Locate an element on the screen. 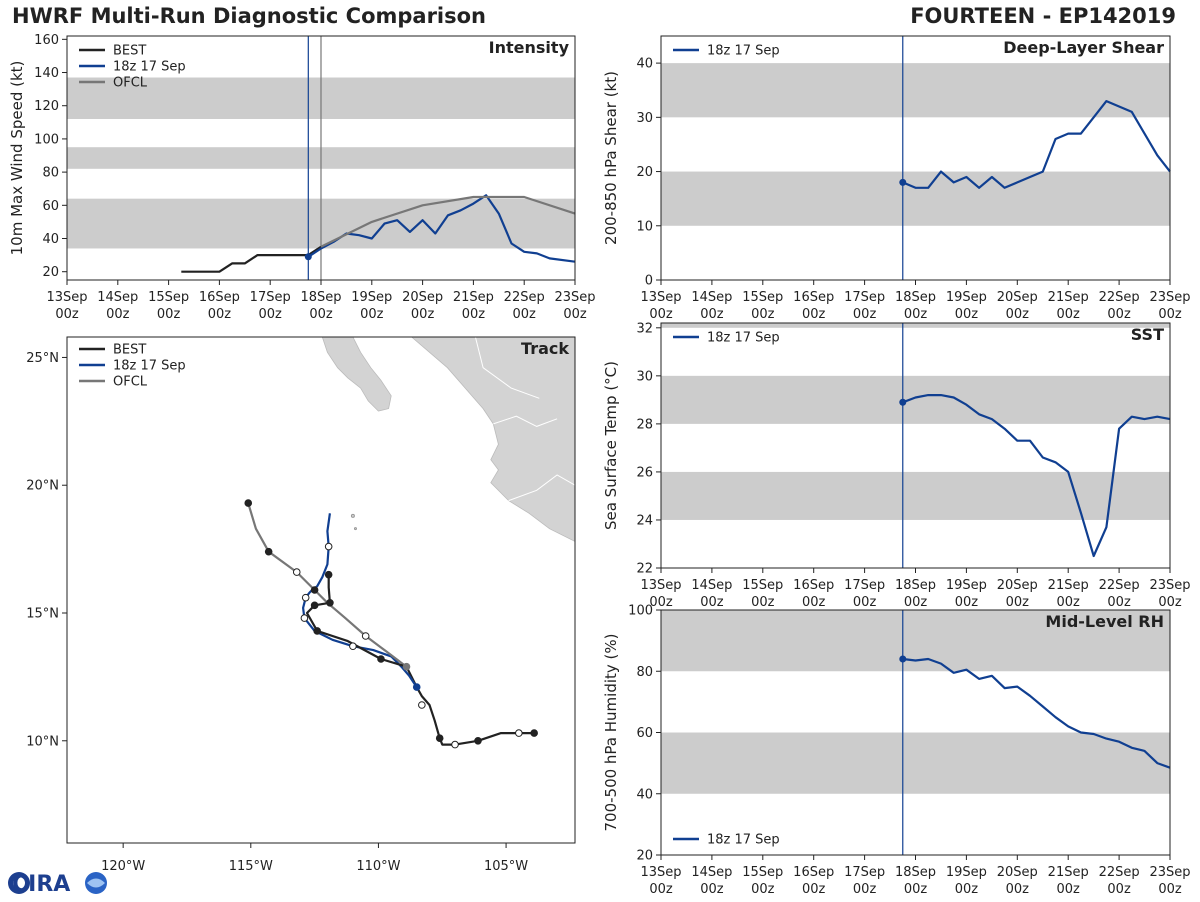 The image size is (1200, 902). lat-tick-label: 10°N is located at coordinates (42, 741).